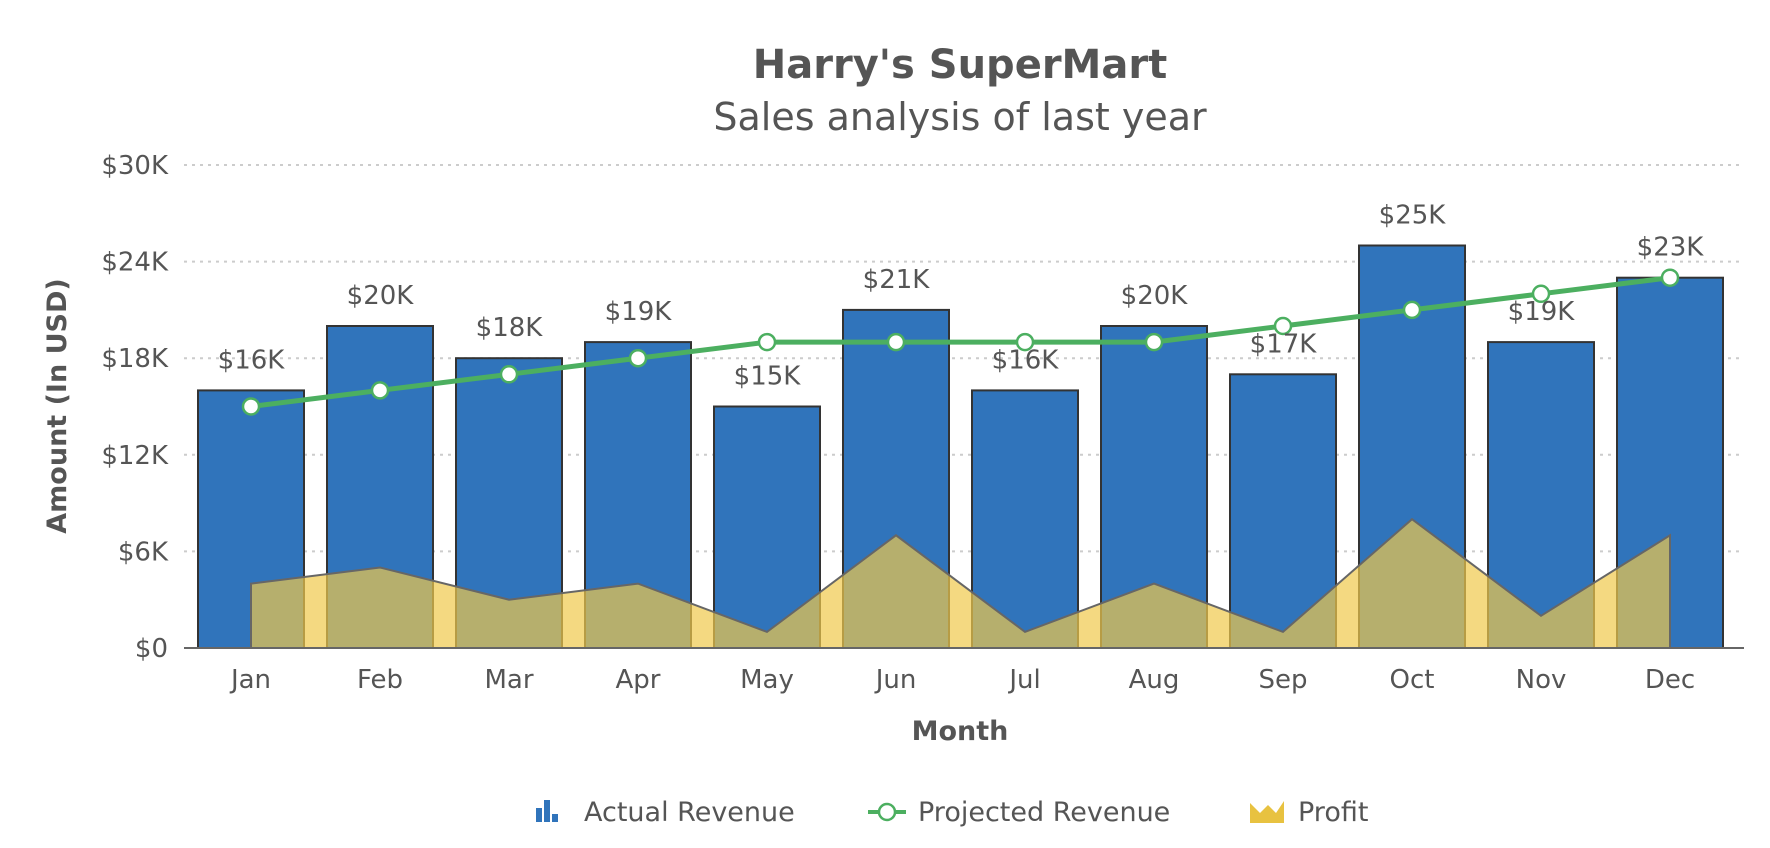  I want to click on x-tick-label: Jun, so click(895, 680).